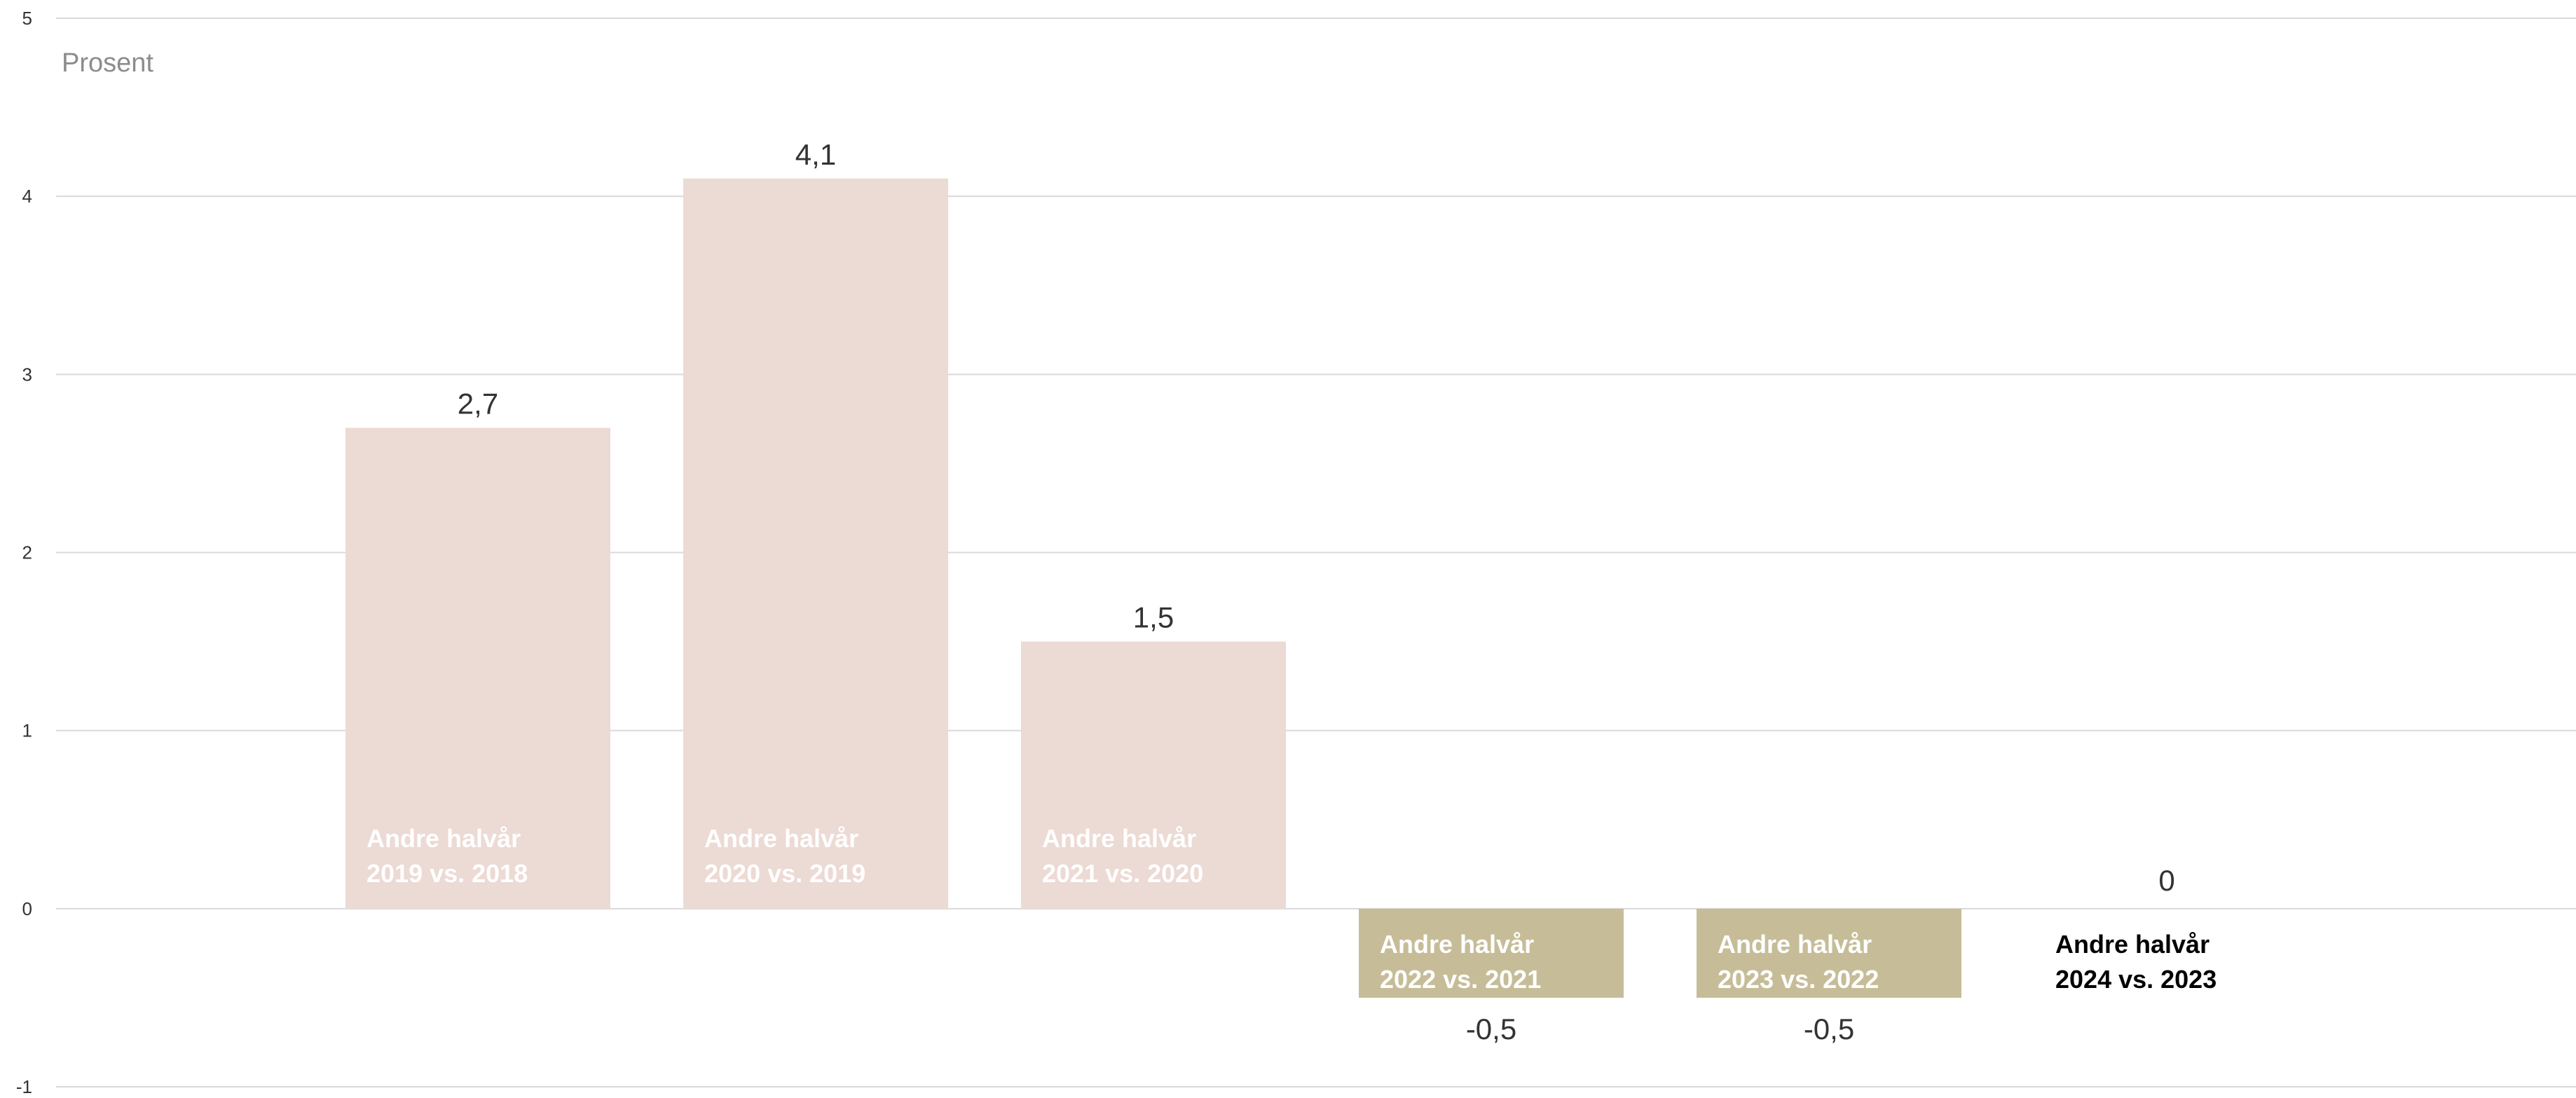  I want to click on y-axis: -1 0 1 2 3 4 5, so click(24, 552).